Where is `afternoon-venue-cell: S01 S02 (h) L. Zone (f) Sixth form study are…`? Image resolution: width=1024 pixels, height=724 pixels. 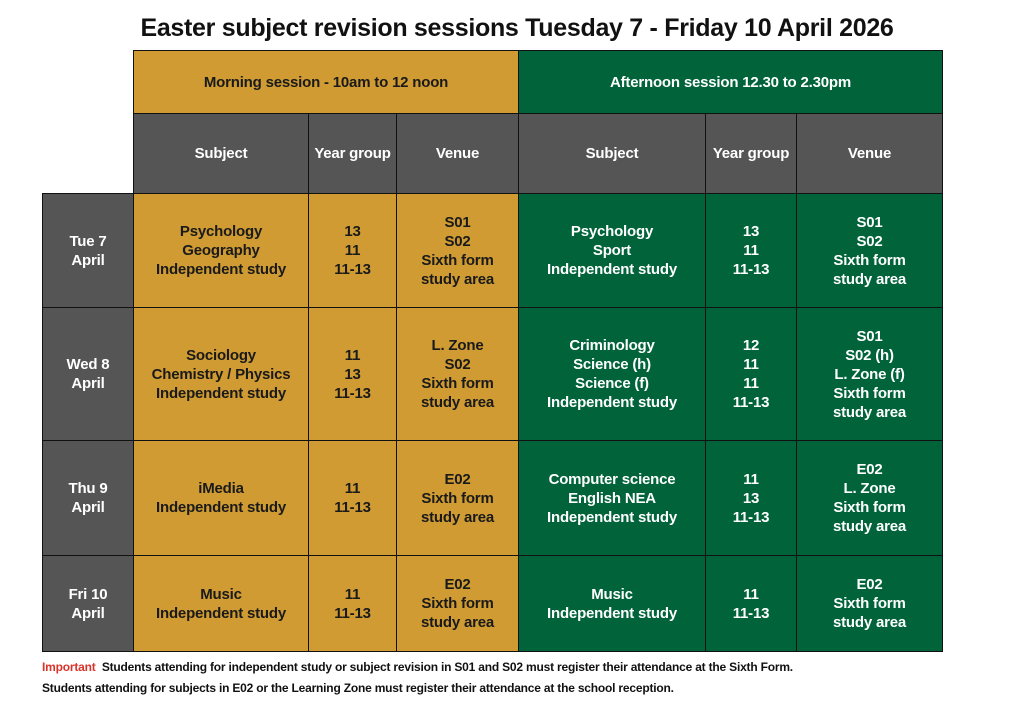 afternoon-venue-cell: S01 S02 (h) L. Zone (f) Sixth form study are… is located at coordinates (869, 374).